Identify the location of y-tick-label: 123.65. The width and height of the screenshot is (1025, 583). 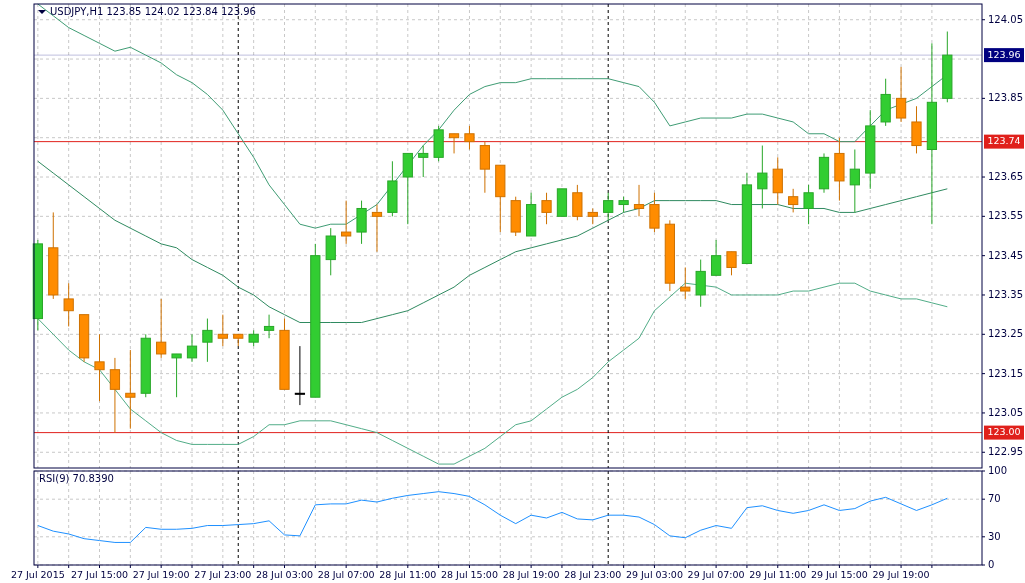
(1005, 177).